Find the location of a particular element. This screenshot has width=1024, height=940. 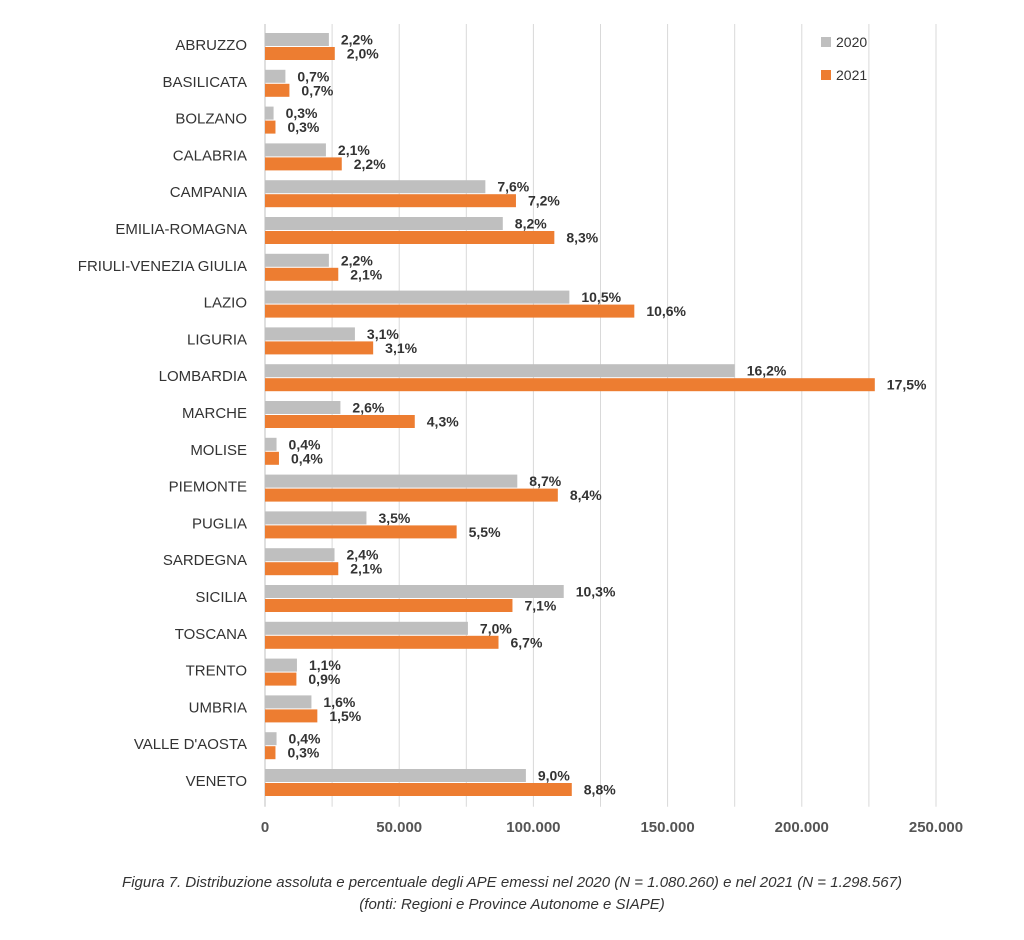

category-label: VENETO is located at coordinates (216, 781).